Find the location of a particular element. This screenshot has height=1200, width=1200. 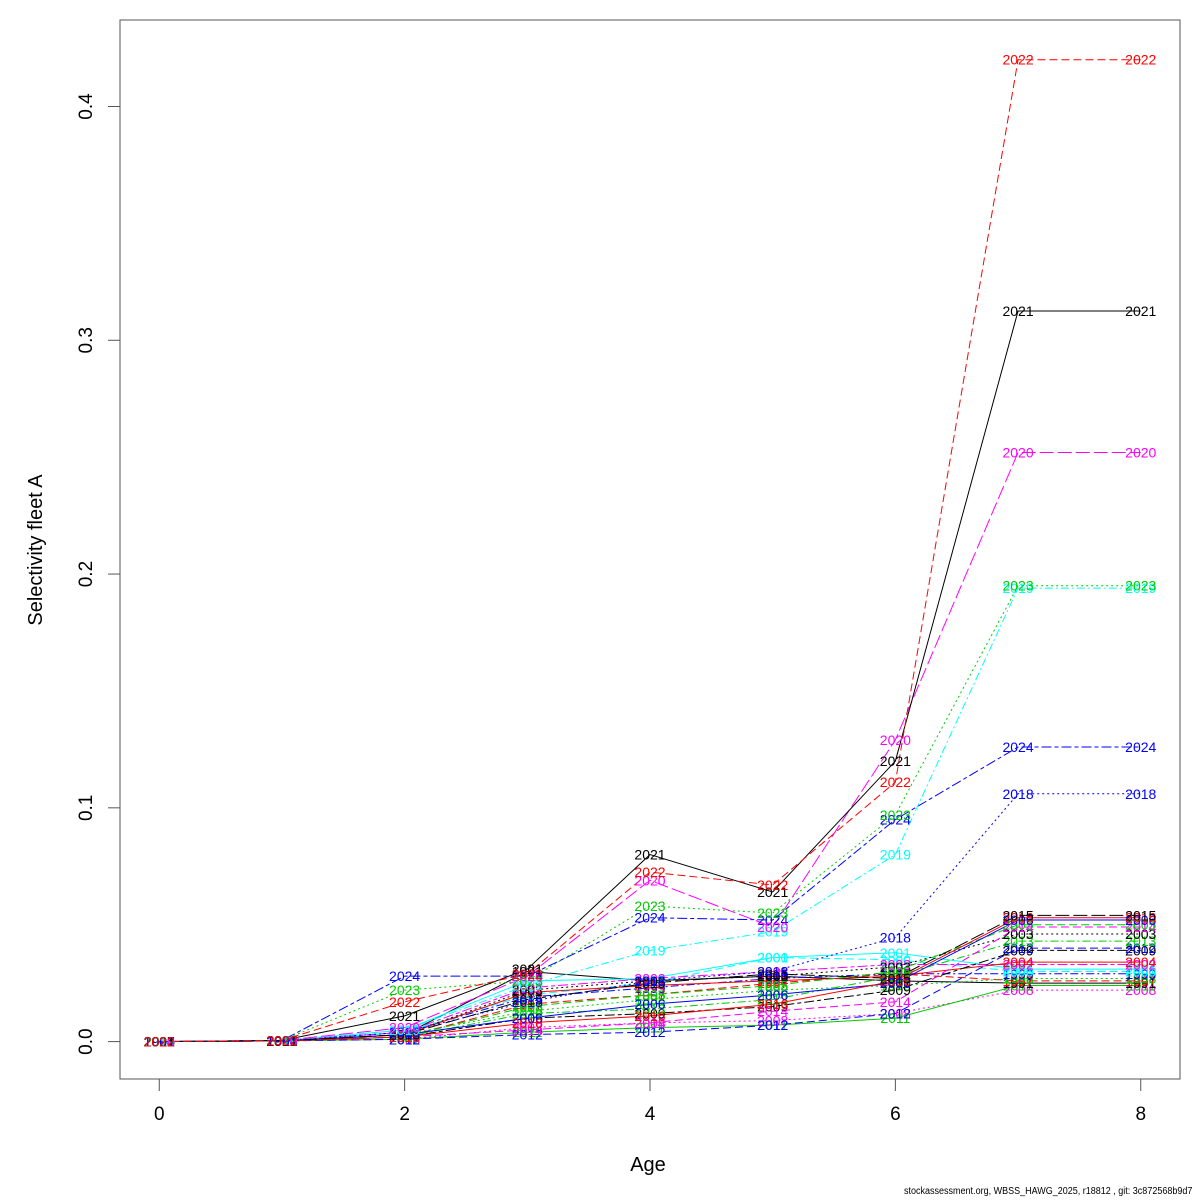

point-label-2021: 2021 is located at coordinates (772, 892).